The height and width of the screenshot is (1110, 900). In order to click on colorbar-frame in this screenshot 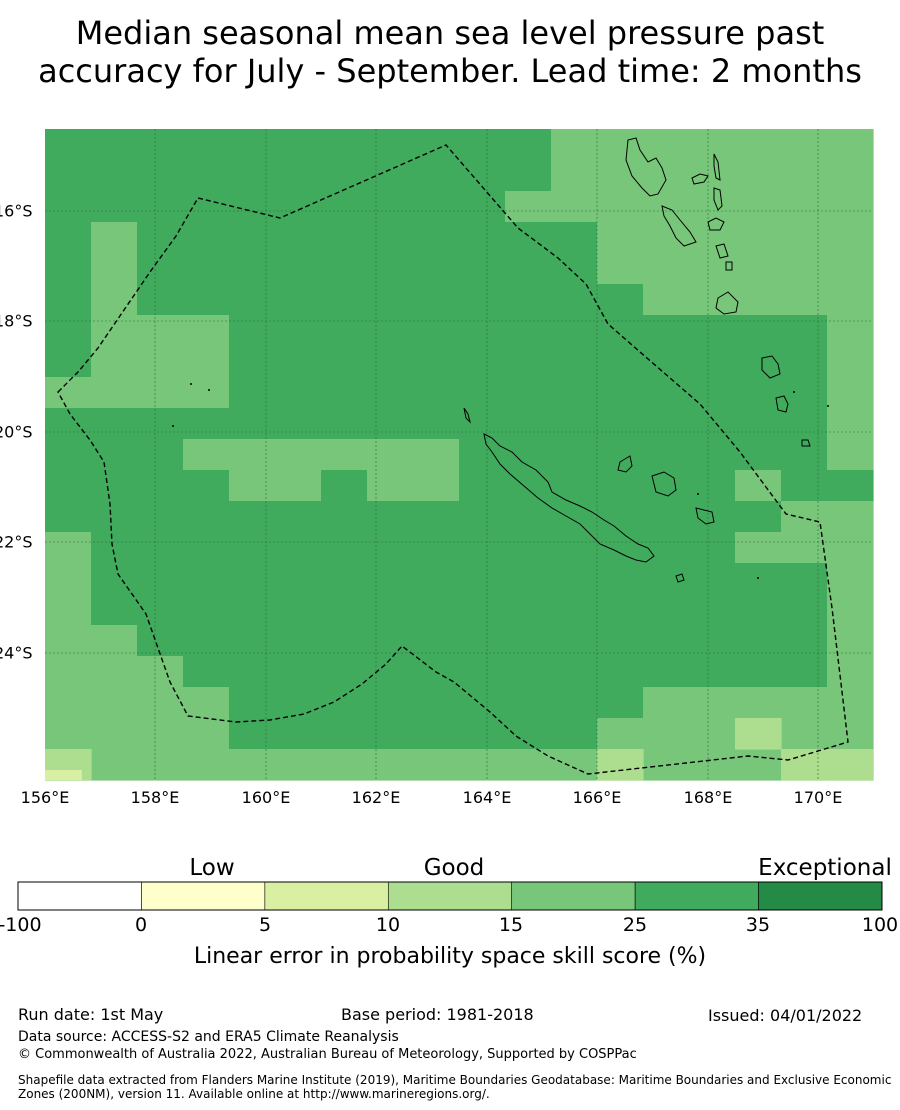, I will do `click(450, 896)`.